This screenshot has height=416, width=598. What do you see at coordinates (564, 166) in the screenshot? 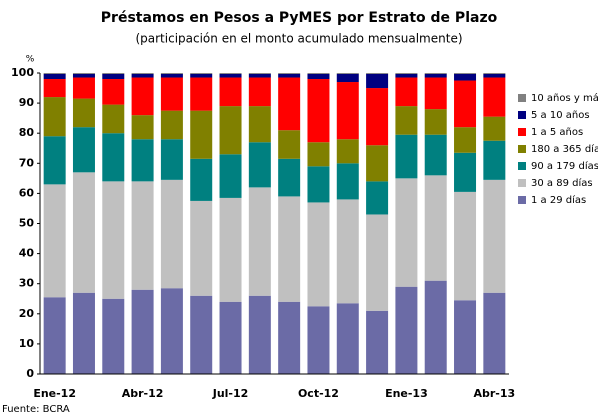
I see `legend-label: 90 a 179 días` at bounding box center [564, 166].